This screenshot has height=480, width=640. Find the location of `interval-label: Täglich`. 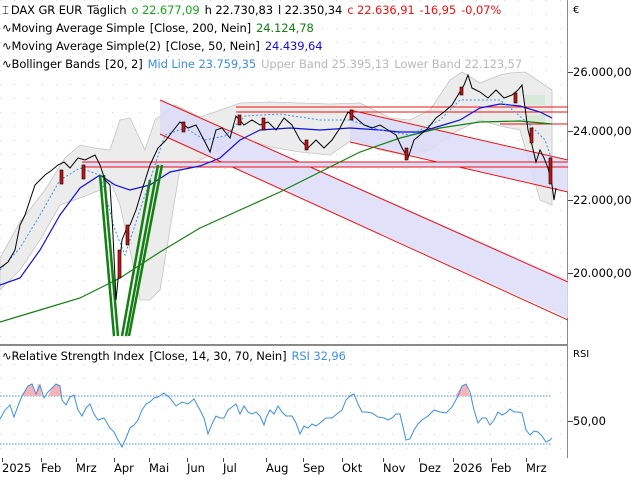

interval-label: Täglich is located at coordinates (107, 10).